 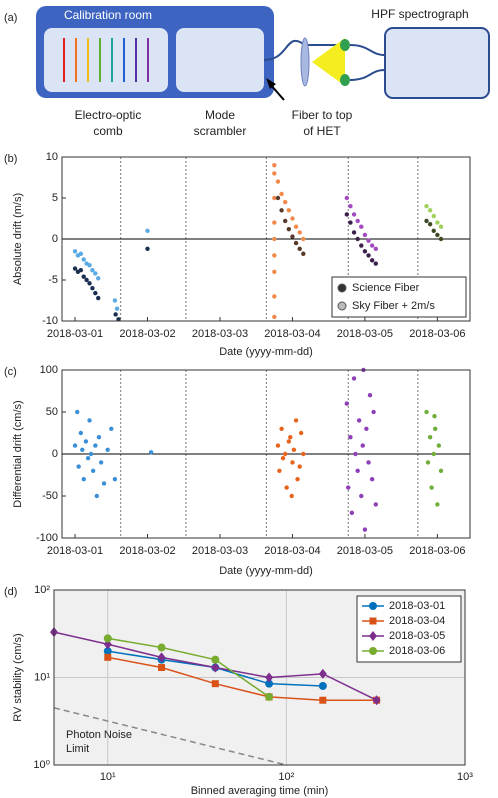 I want to click on panel-label: (c), so click(x=10, y=372).